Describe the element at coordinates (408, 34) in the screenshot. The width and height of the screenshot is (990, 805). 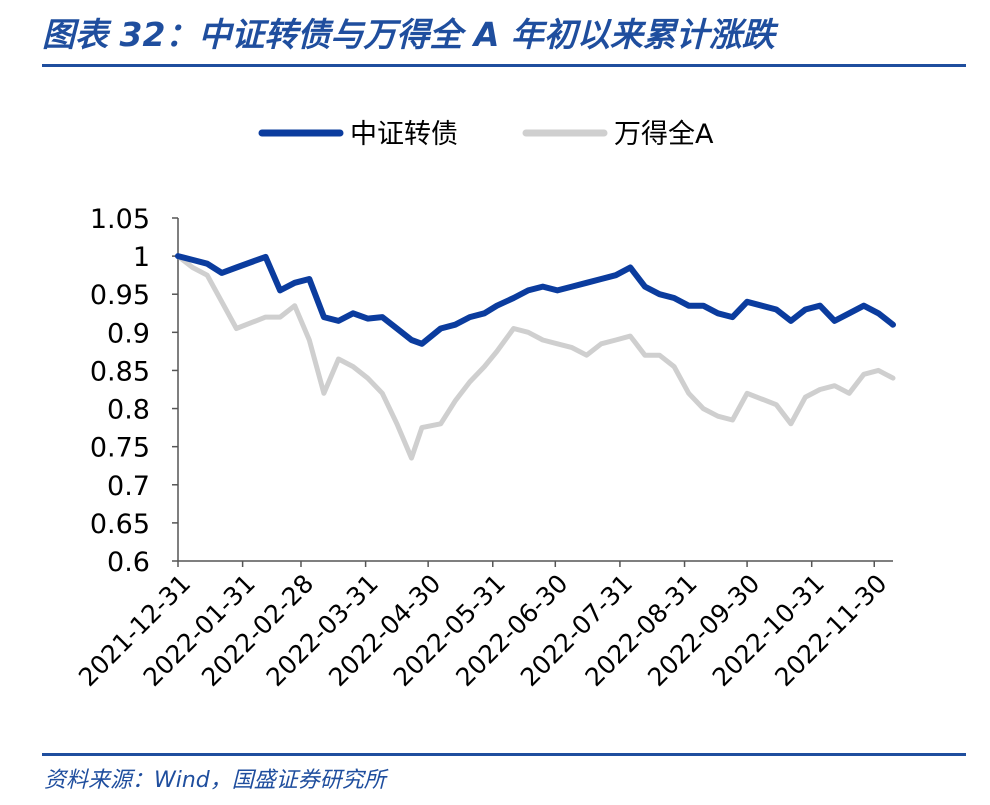
I see `chart-title: 图表 32：中证转债与万得全 A 年初以来累计涨跌` at that location.